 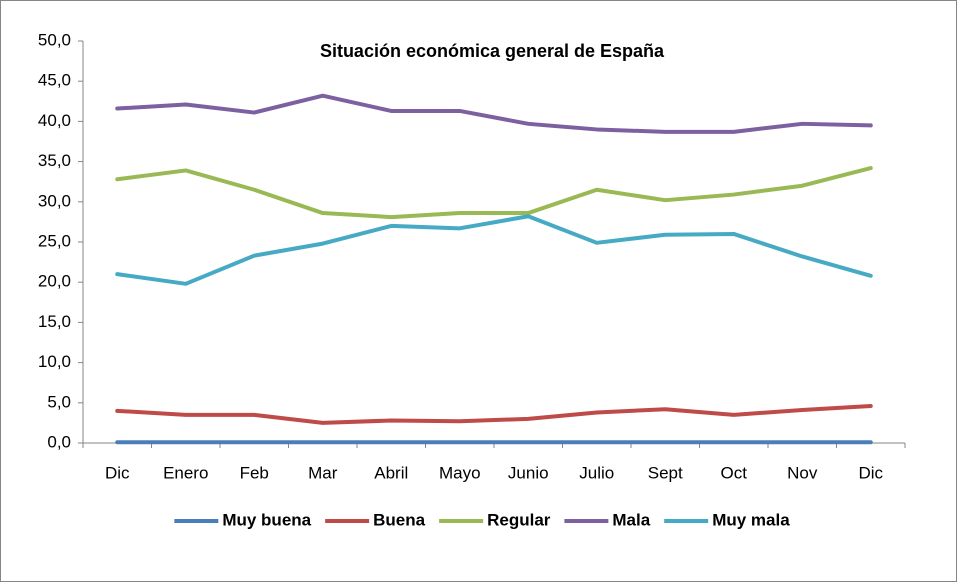 I want to click on y-tick-label: 30,0, so click(x=54, y=200).